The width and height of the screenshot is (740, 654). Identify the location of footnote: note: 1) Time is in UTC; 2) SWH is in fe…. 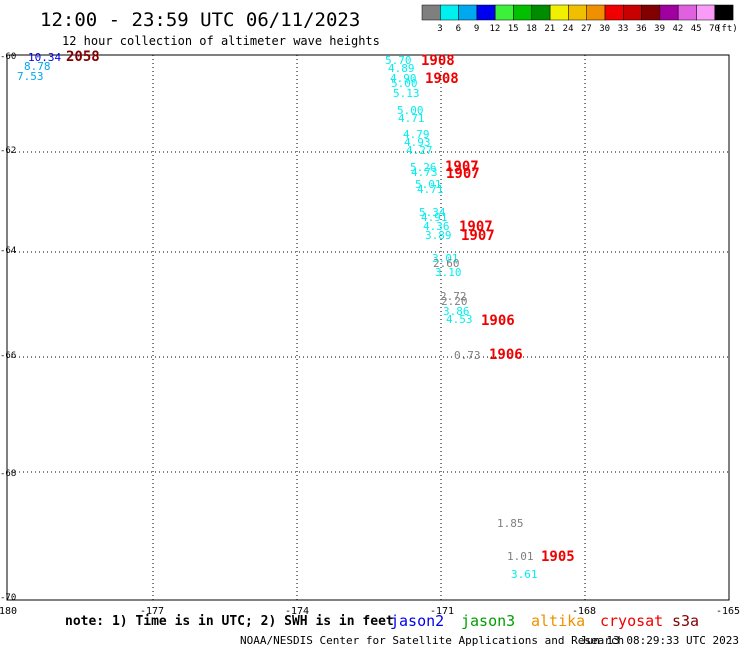
(229, 621).